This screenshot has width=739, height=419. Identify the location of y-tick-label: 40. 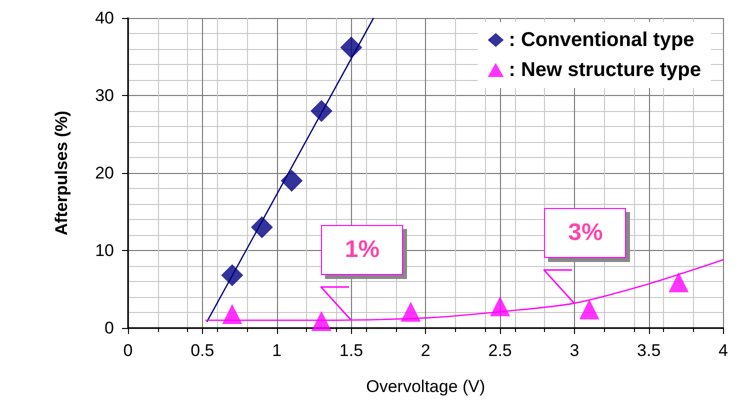
(104, 18).